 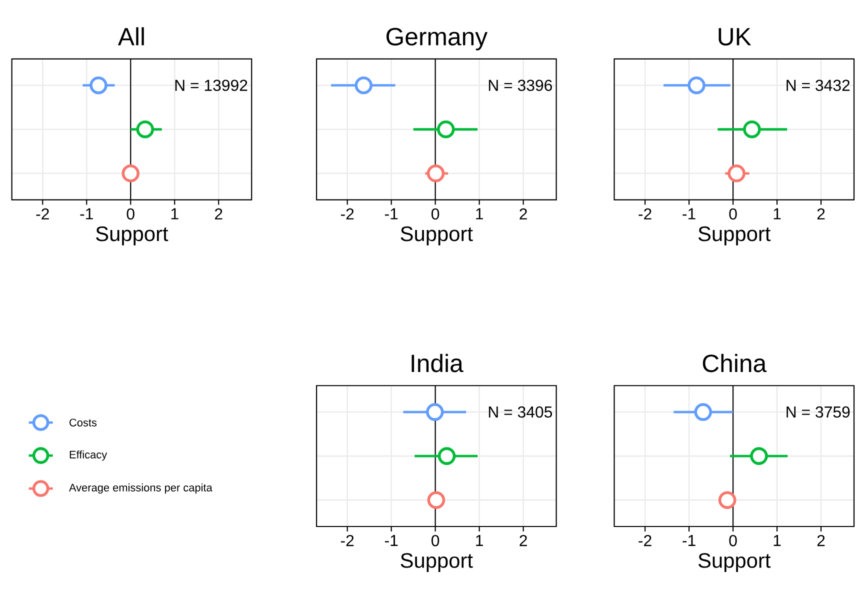 I want to click on annotation: N = 3759, so click(x=818, y=412).